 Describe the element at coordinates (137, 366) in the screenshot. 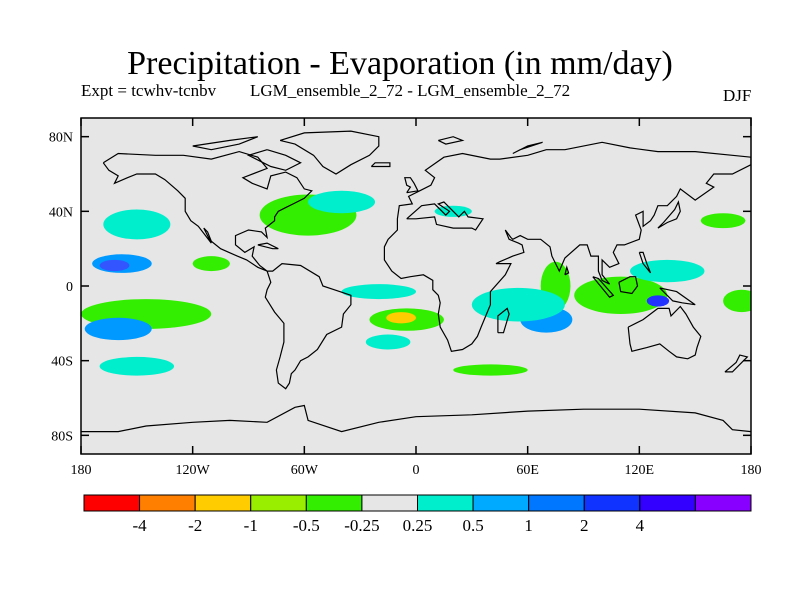

I see `anomaly-south-pacific-cyan` at that location.